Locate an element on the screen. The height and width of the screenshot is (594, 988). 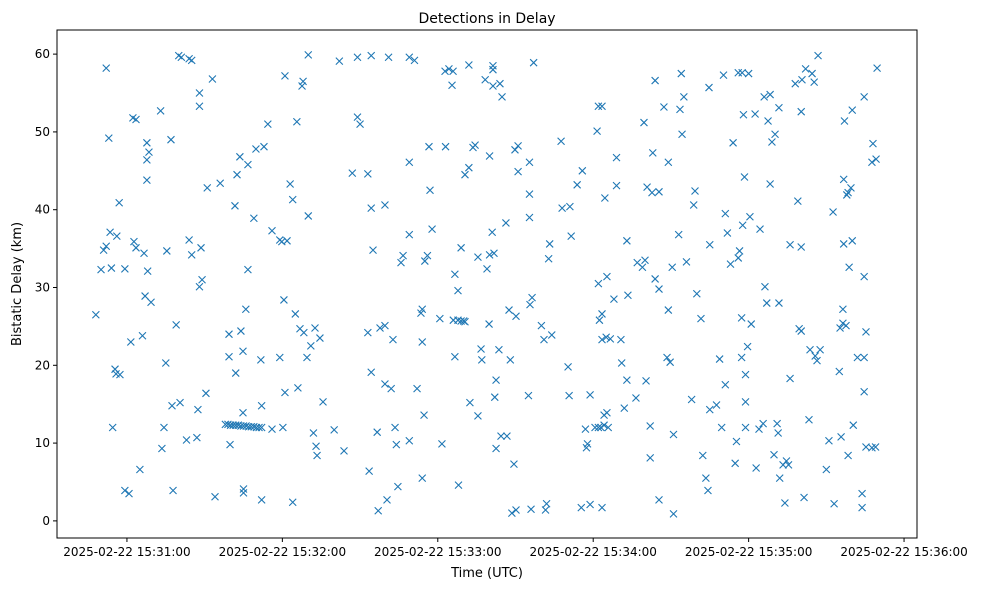
x-tick-label: 2025-02-22 15:35:00 is located at coordinates (748, 552).